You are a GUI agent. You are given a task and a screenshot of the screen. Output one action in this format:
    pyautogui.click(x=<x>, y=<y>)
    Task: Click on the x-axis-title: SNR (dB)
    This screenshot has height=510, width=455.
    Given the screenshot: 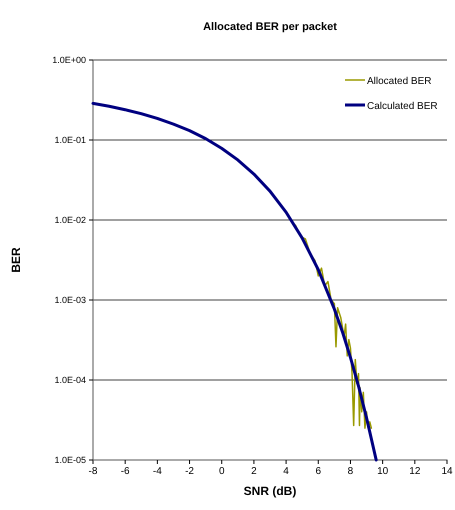 What is the action you would take?
    pyautogui.click(x=270, y=491)
    